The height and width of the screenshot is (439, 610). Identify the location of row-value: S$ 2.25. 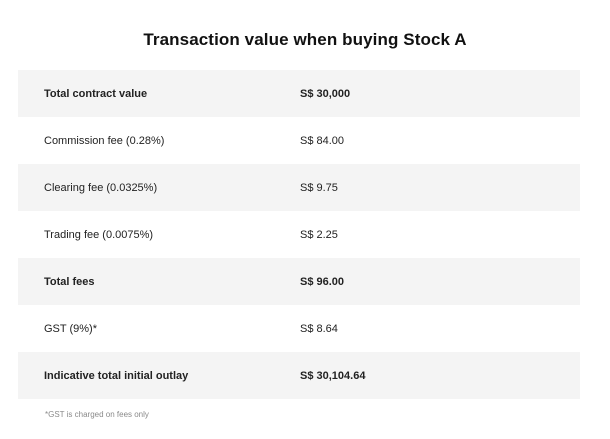
(319, 234).